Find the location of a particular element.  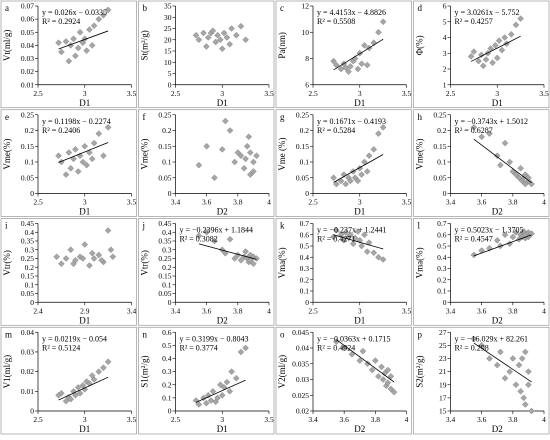

y-tick-label: 5 is located at coordinates (170, 73).